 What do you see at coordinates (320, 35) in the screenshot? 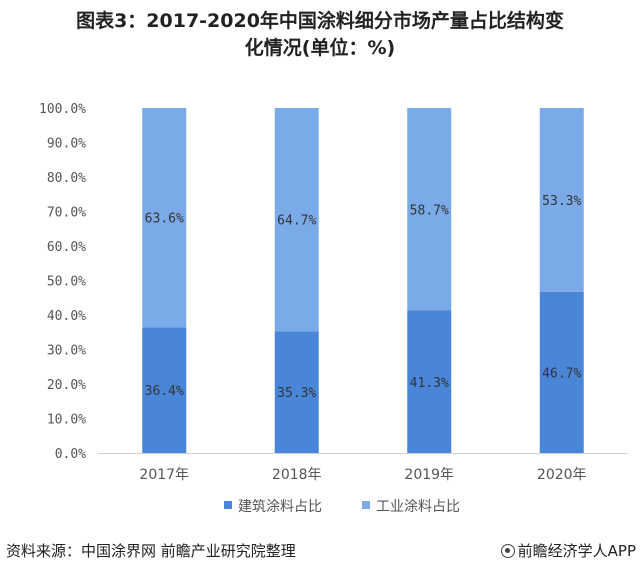
I see `chart-title: 图表3：2017-2020年中国涂料细分市场产量占比结构变 化情况(单位：%)` at bounding box center [320, 35].